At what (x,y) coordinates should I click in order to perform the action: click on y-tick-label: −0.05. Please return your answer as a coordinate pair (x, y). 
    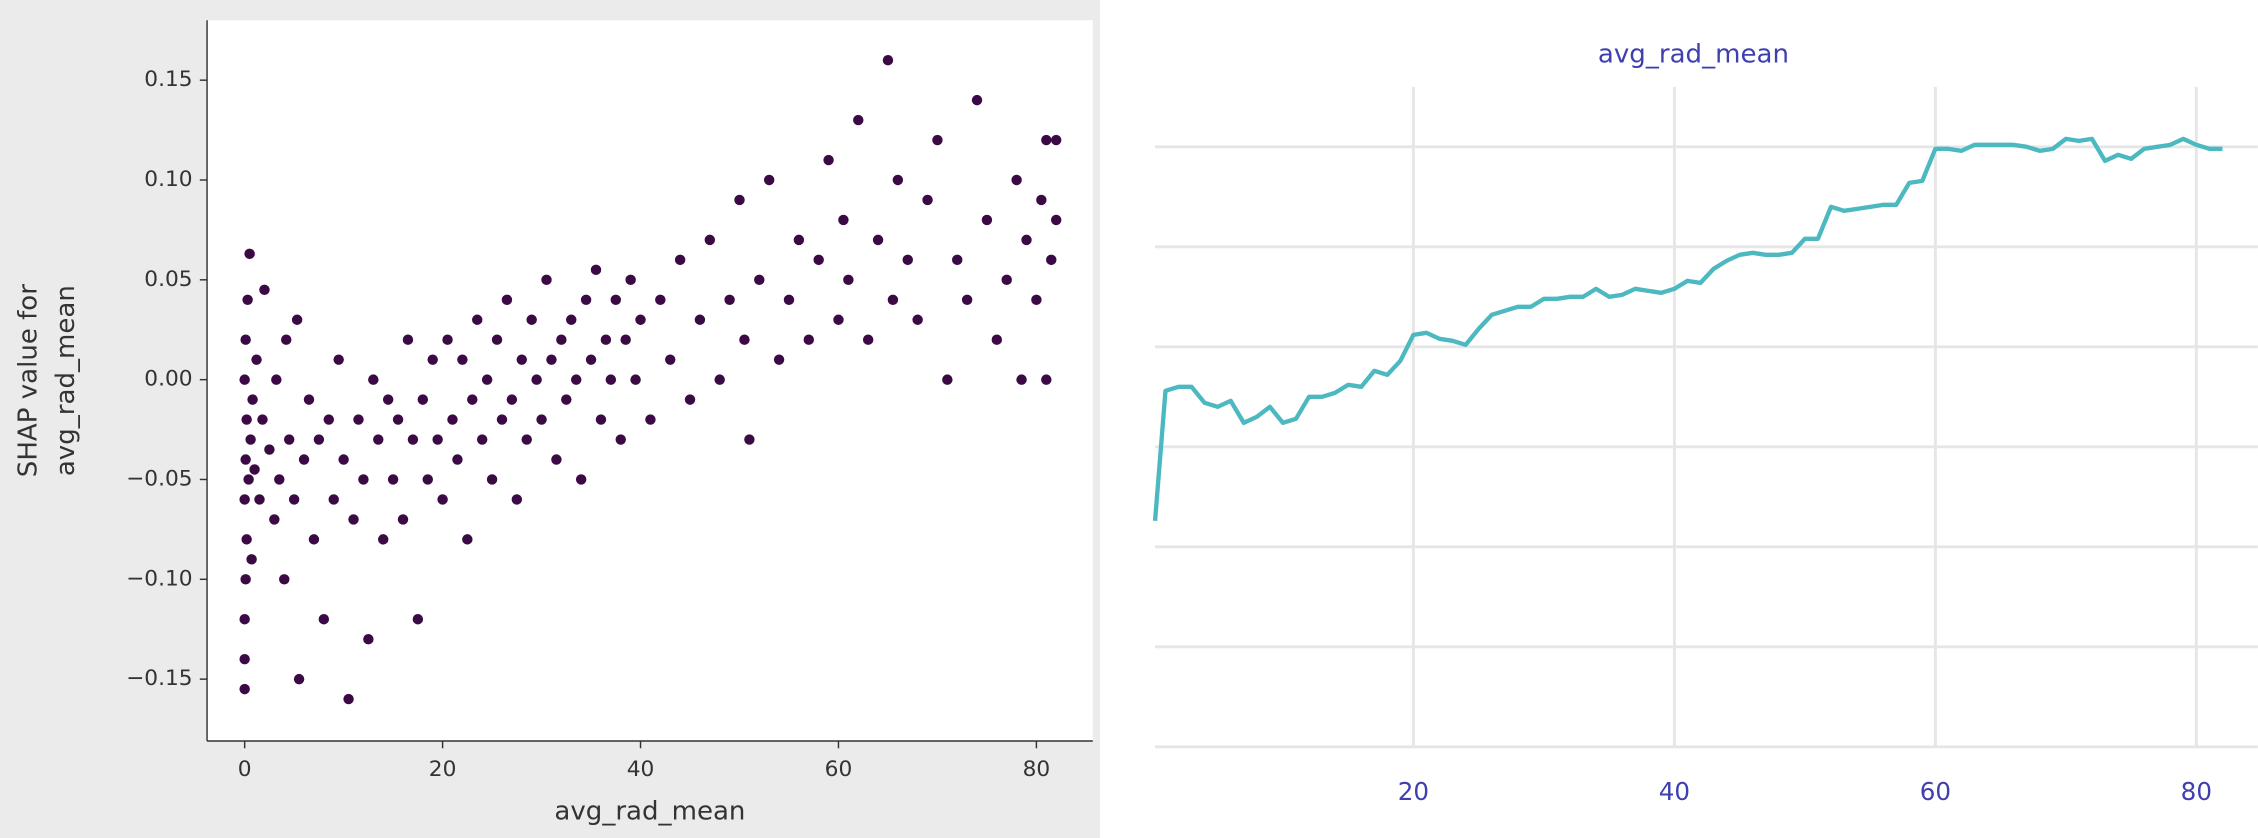
    Looking at the image, I should click on (159, 478).